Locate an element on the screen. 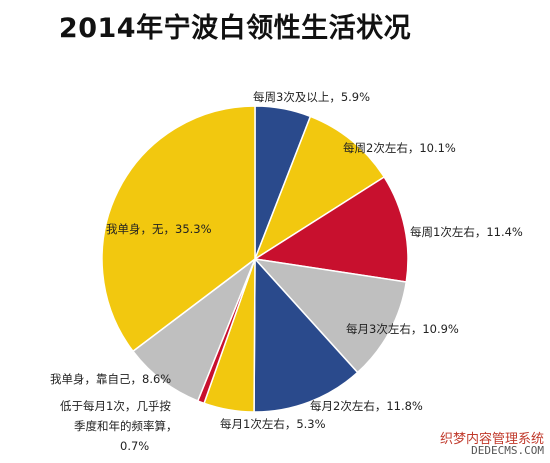 Image resolution: width=550 pixels, height=463 pixels. slice-label: 每周1次左右，11.4% is located at coordinates (466, 232).